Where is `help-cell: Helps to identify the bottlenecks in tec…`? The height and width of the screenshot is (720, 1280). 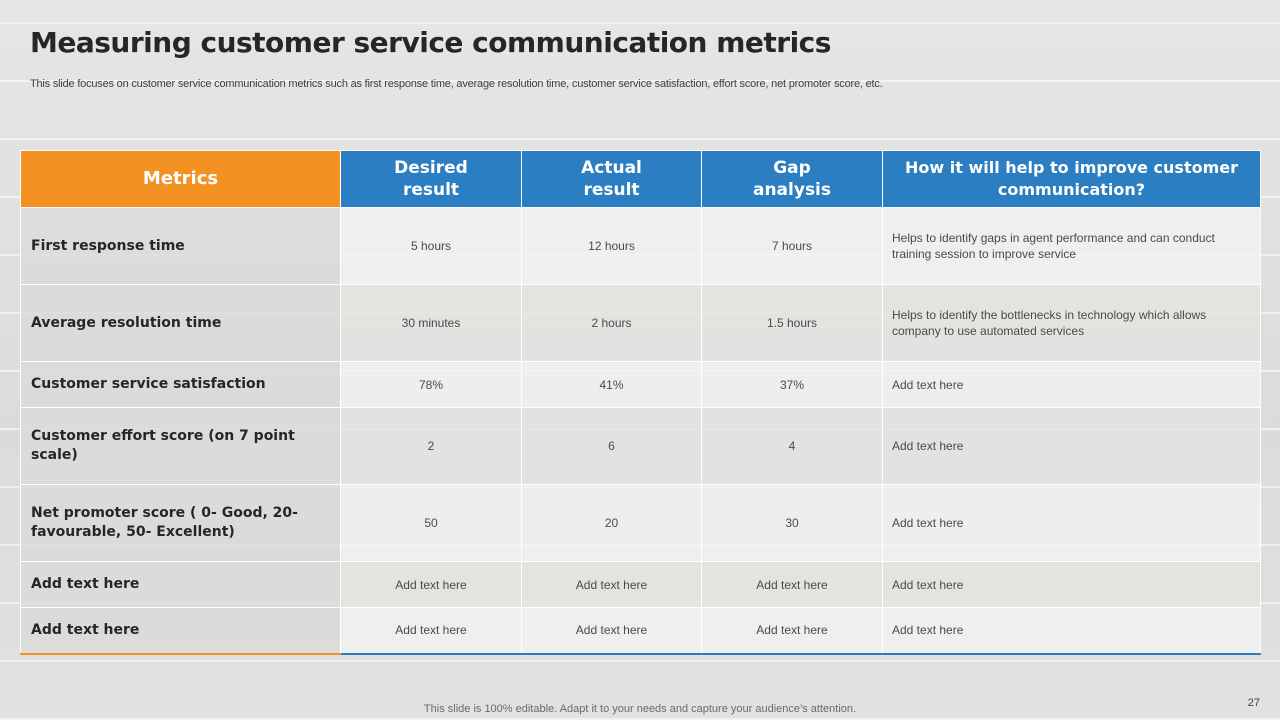 help-cell: Helps to identify the bottlenecks in tec… is located at coordinates (1071, 323).